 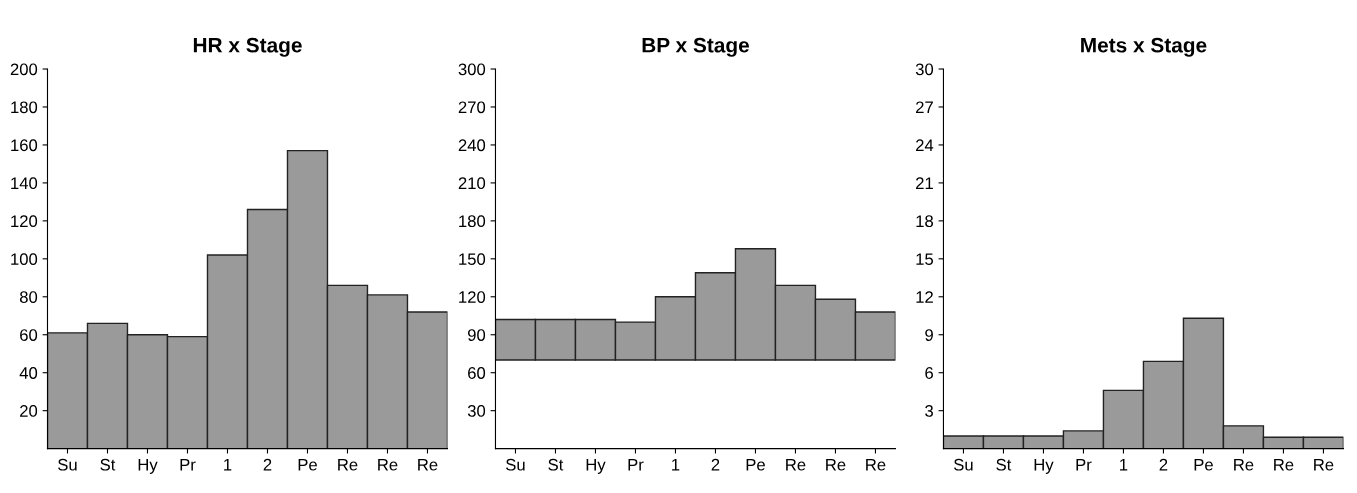 What do you see at coordinates (472, 107) in the screenshot?
I see `y-tick-label: 270` at bounding box center [472, 107].